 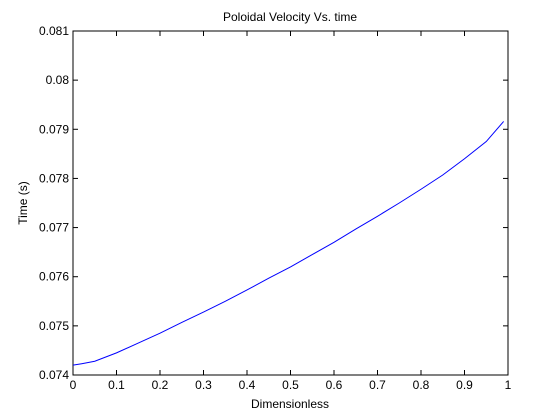 What do you see at coordinates (54, 375) in the screenshot?
I see `y-tick-label: 0.074` at bounding box center [54, 375].